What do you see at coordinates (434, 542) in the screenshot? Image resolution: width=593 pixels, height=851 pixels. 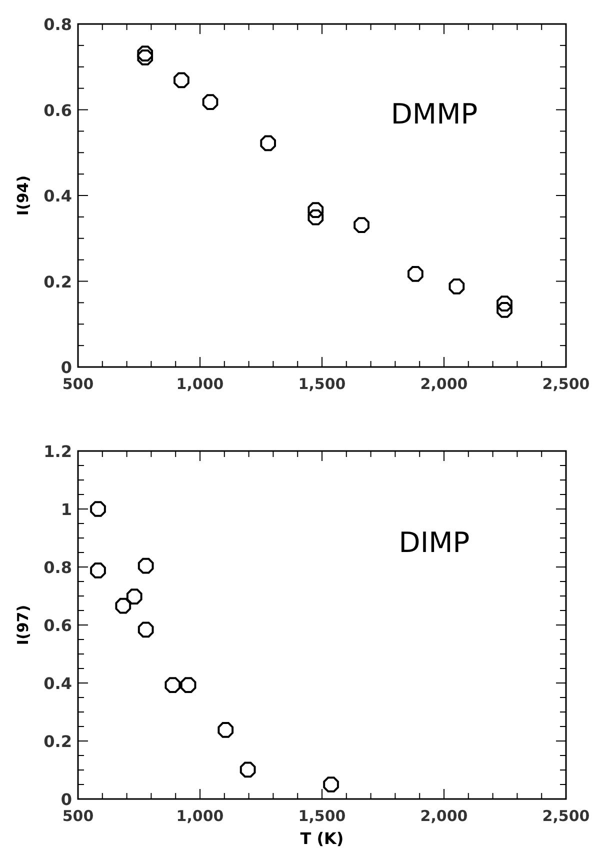 I see `annotation: DIMP` at bounding box center [434, 542].